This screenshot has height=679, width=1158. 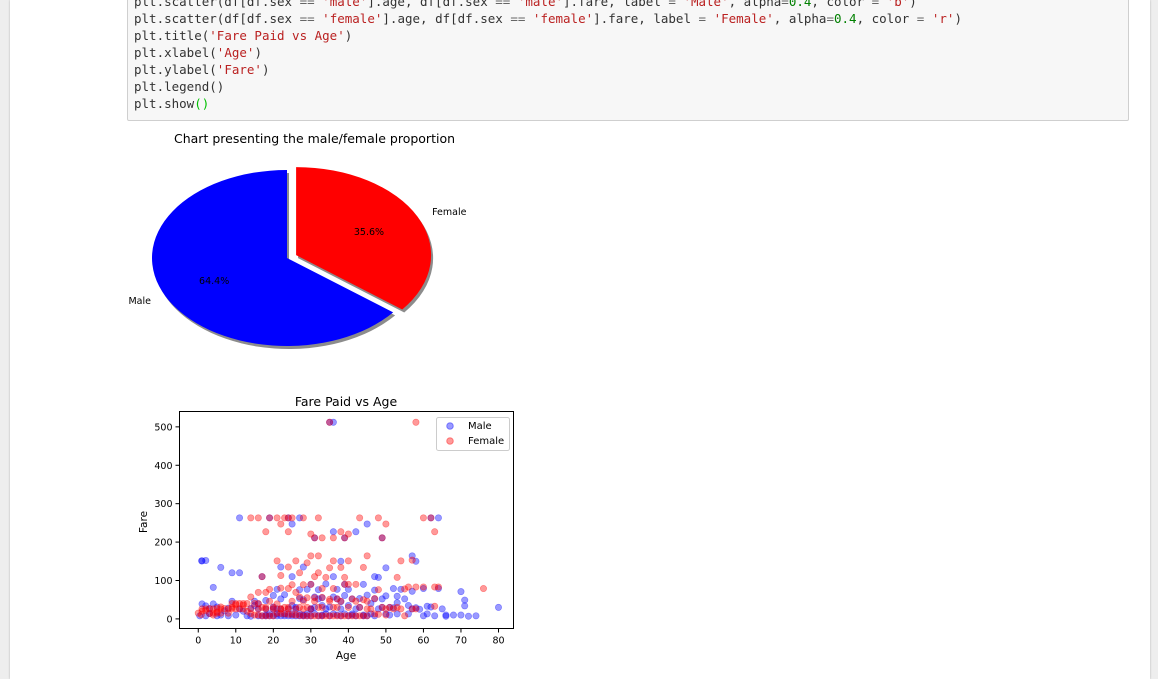 What do you see at coordinates (164, 103) in the screenshot?
I see `code-token: plt.show` at bounding box center [164, 103].